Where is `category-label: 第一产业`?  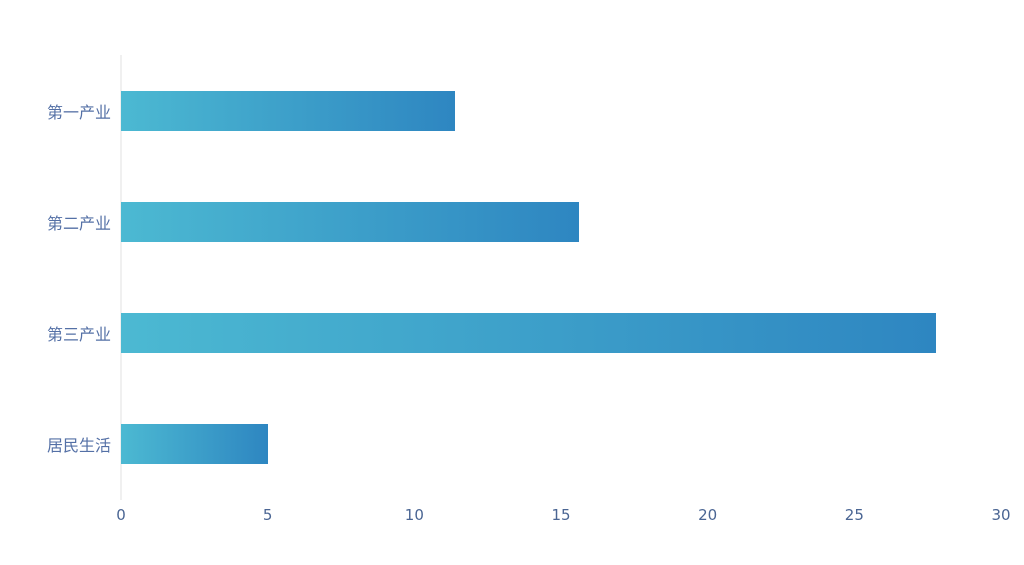
category-label: 第一产业 is located at coordinates (78, 112).